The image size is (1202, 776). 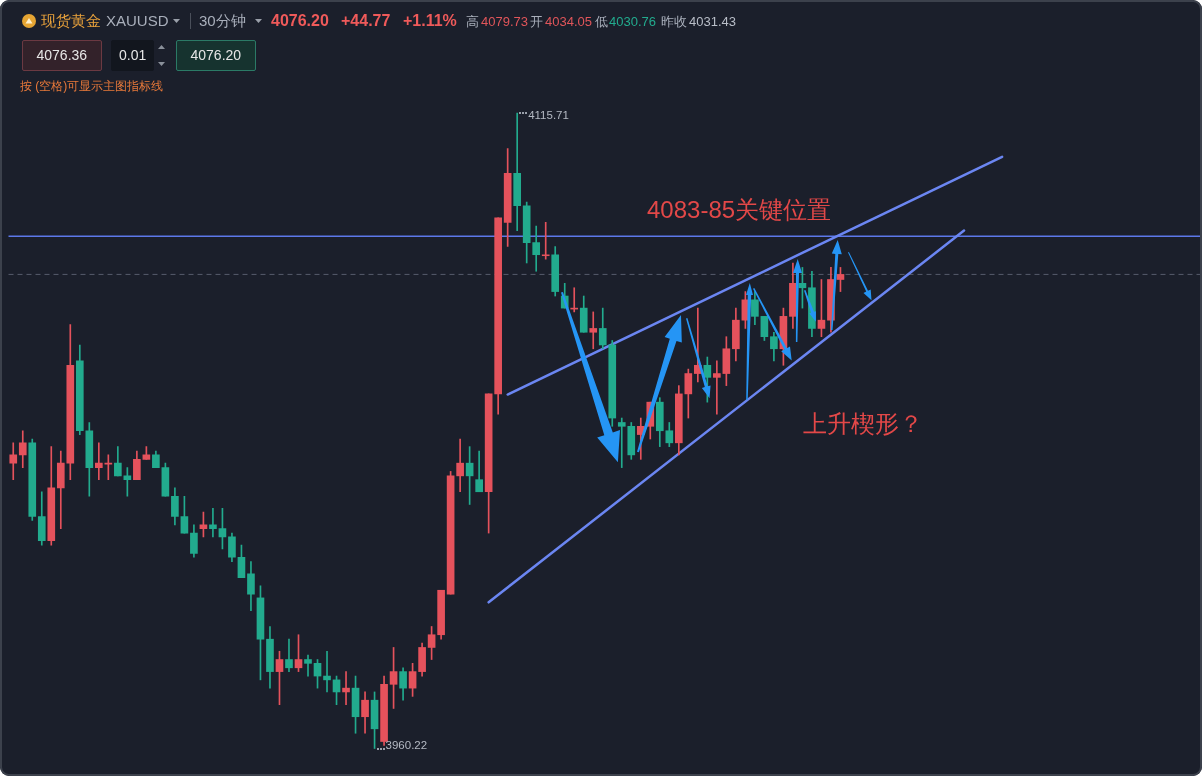 I want to click on text: 低, so click(x=601, y=22).